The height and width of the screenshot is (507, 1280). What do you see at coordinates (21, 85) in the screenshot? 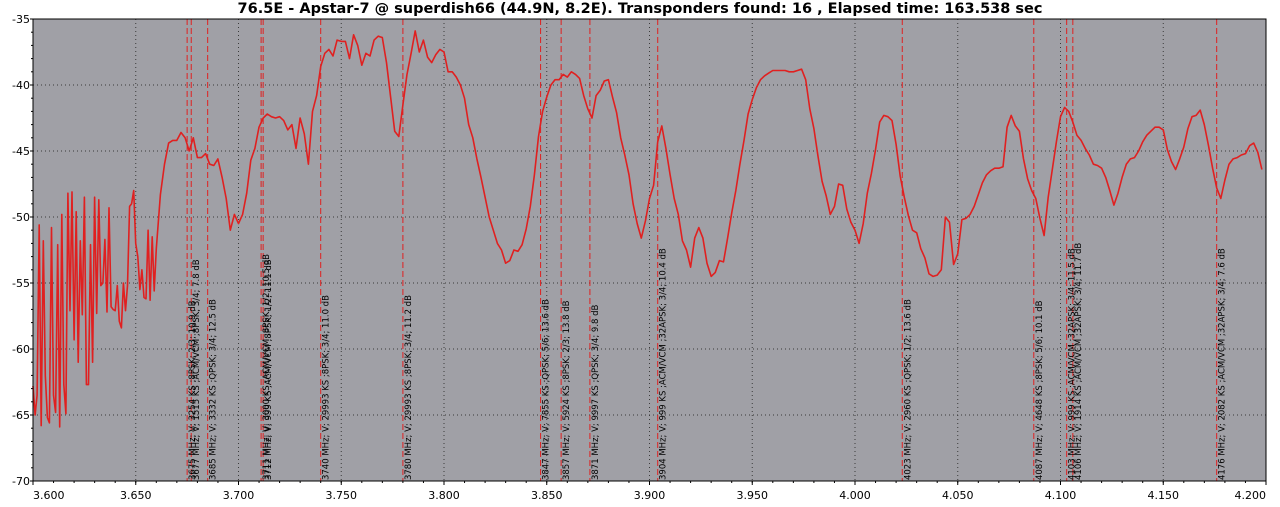
I see `y-tick-label: -40` at bounding box center [21, 85].